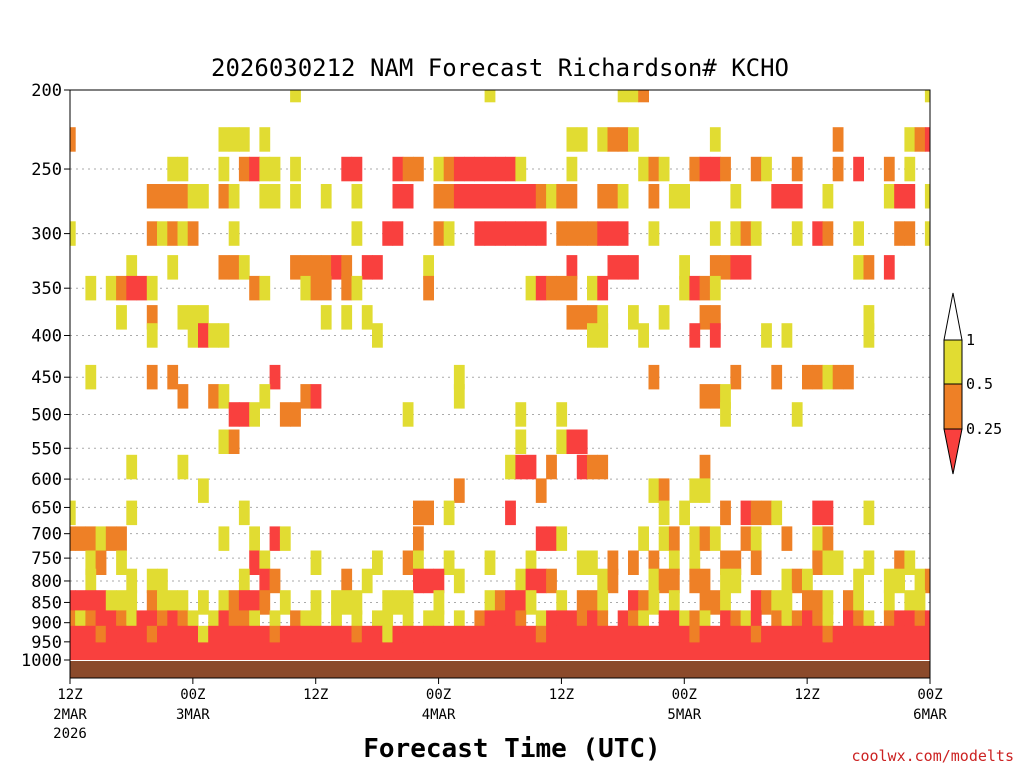 The height and width of the screenshot is (768, 1024). I want to click on x-tick-date: 6MAR, so click(930, 715).